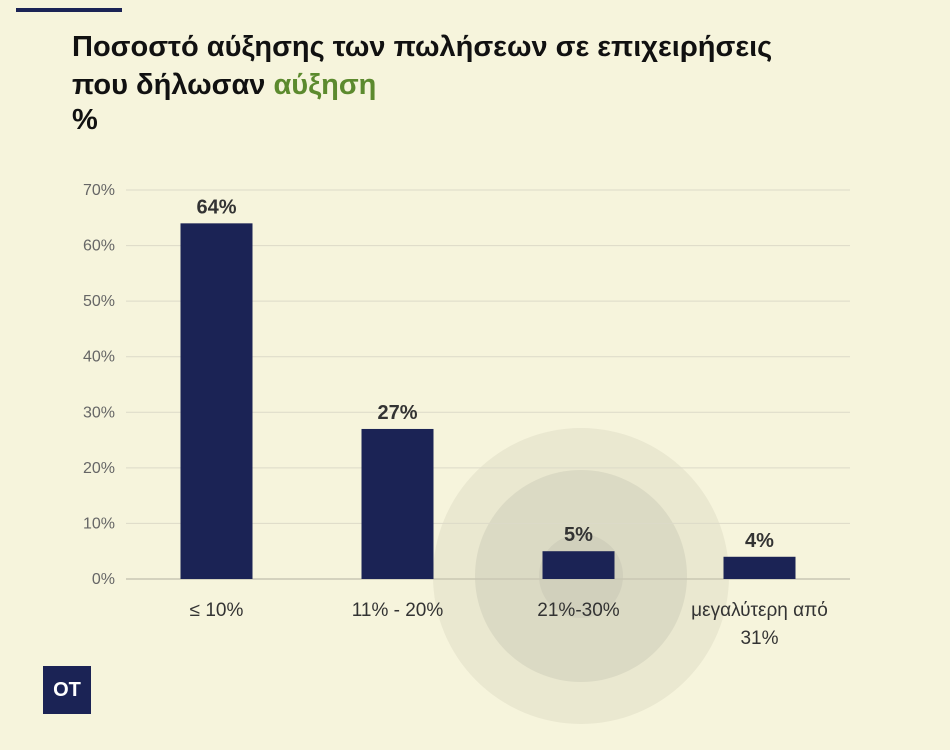 Image resolution: width=950 pixels, height=750 pixels. What do you see at coordinates (325, 85) in the screenshot?
I see `title-accent-word: αύξηση` at bounding box center [325, 85].